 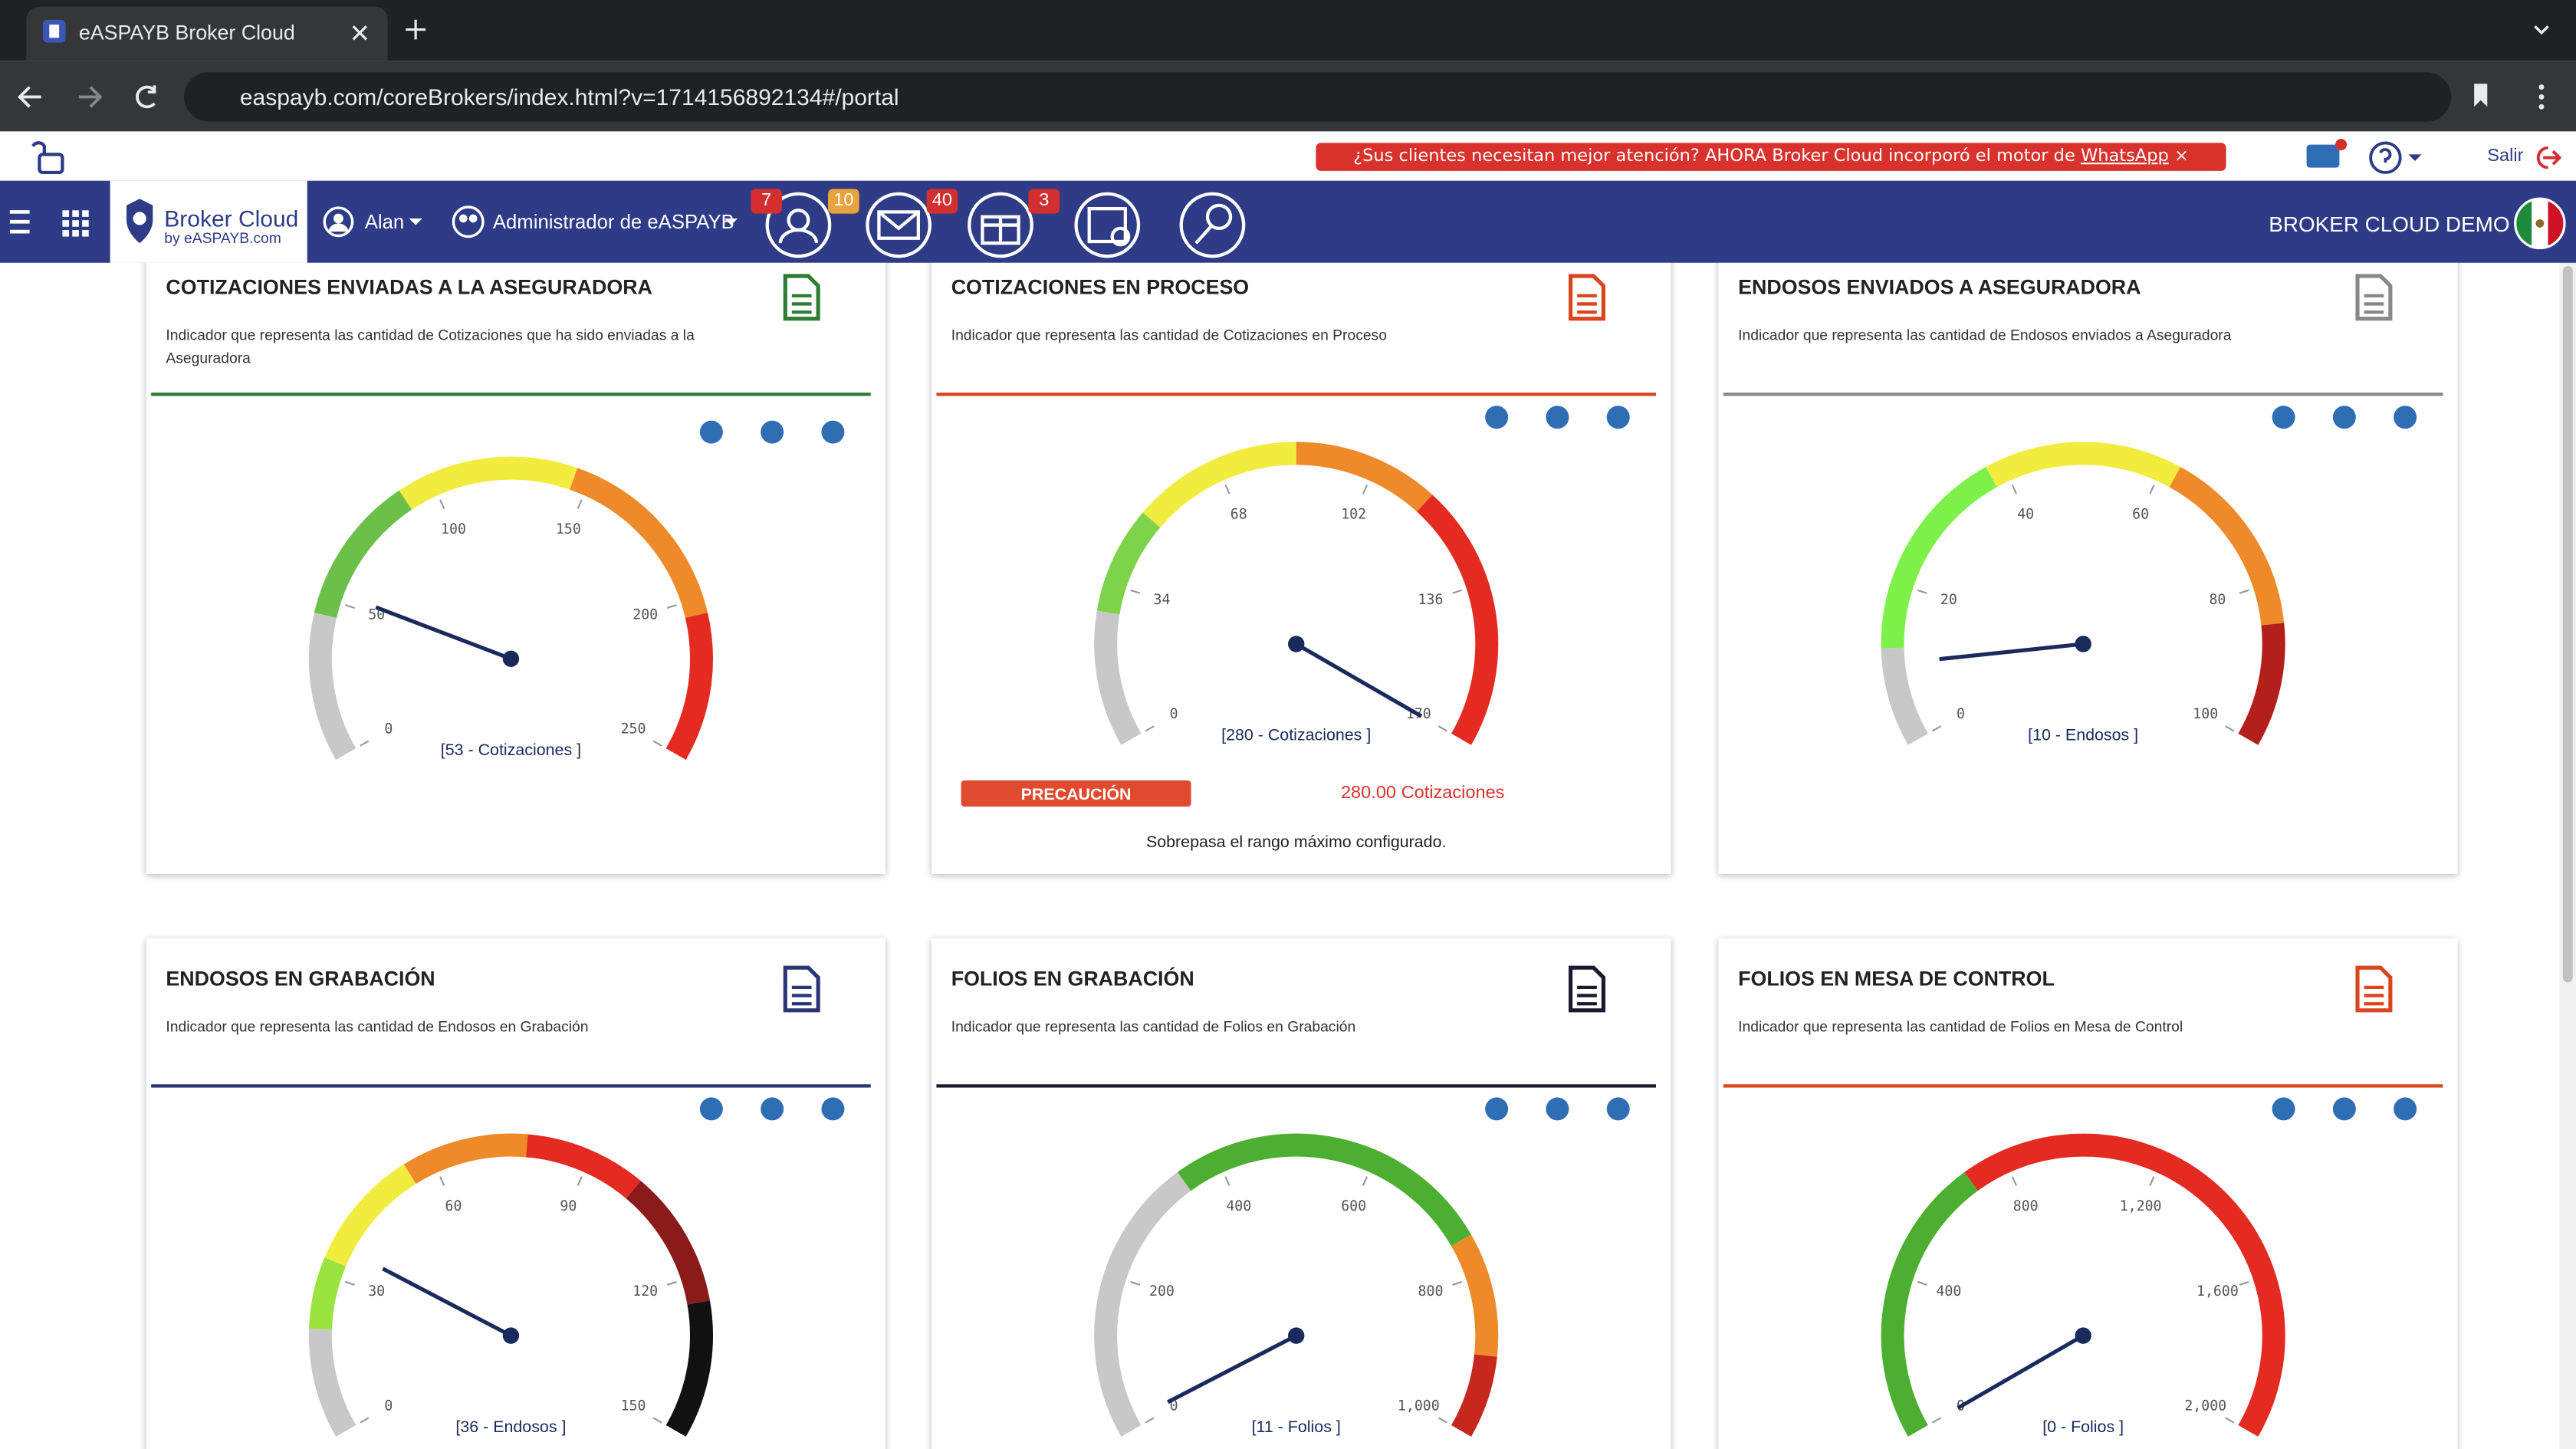 I want to click on gauge-tick-label: 800, so click(x=1431, y=1292).